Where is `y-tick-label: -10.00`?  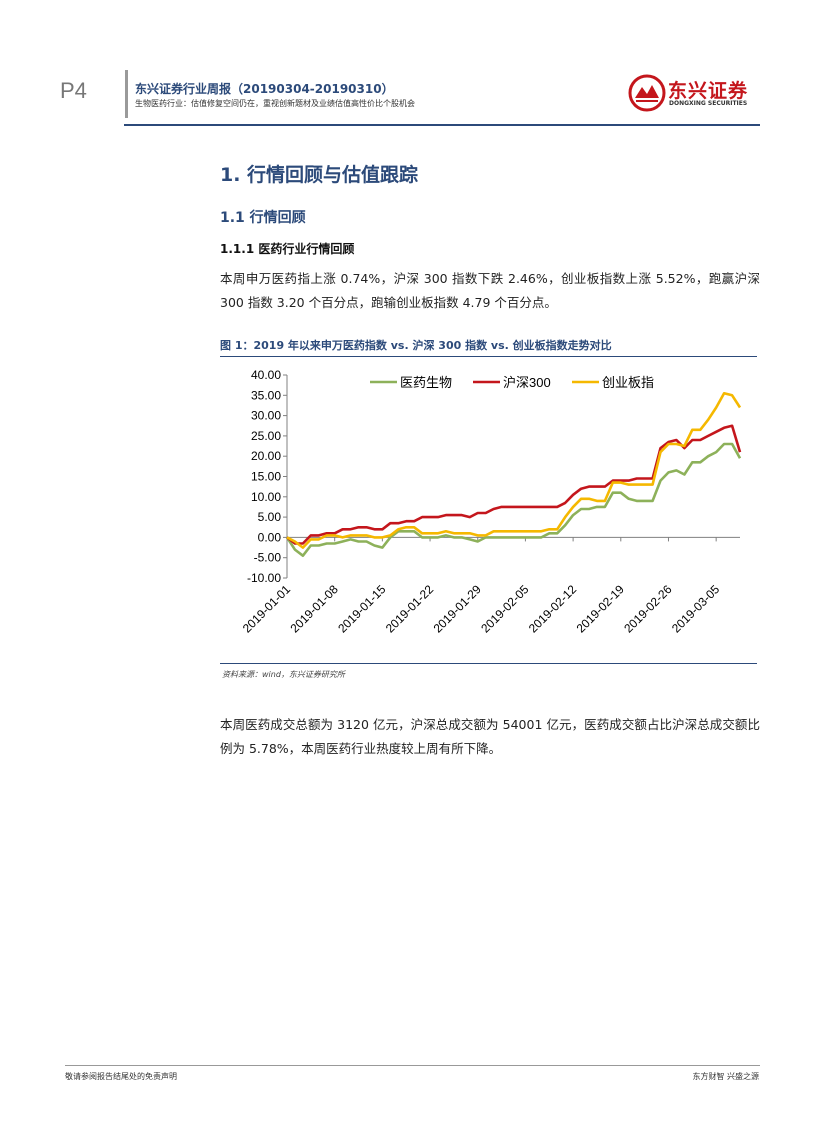
y-tick-label: -10.00 is located at coordinates (264, 578).